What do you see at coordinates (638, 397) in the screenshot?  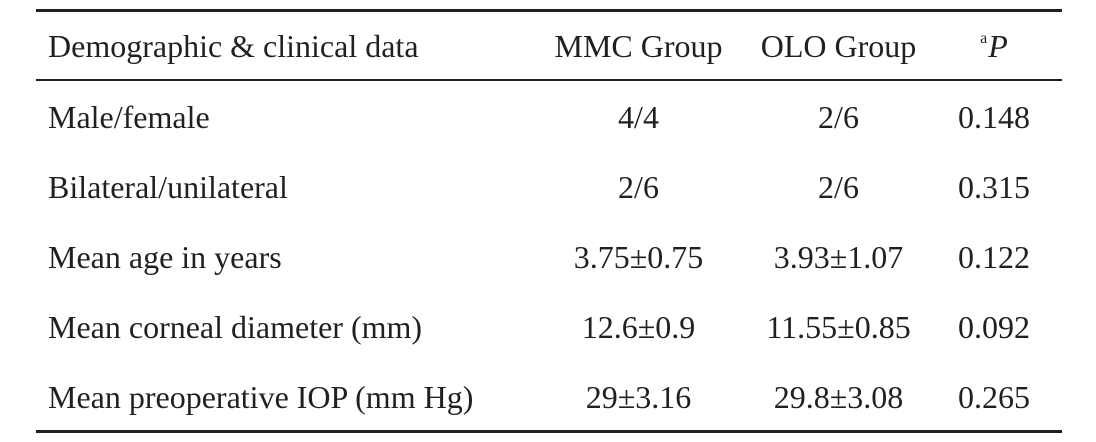 I see `row-mmc-value: 29±3.16` at bounding box center [638, 397].